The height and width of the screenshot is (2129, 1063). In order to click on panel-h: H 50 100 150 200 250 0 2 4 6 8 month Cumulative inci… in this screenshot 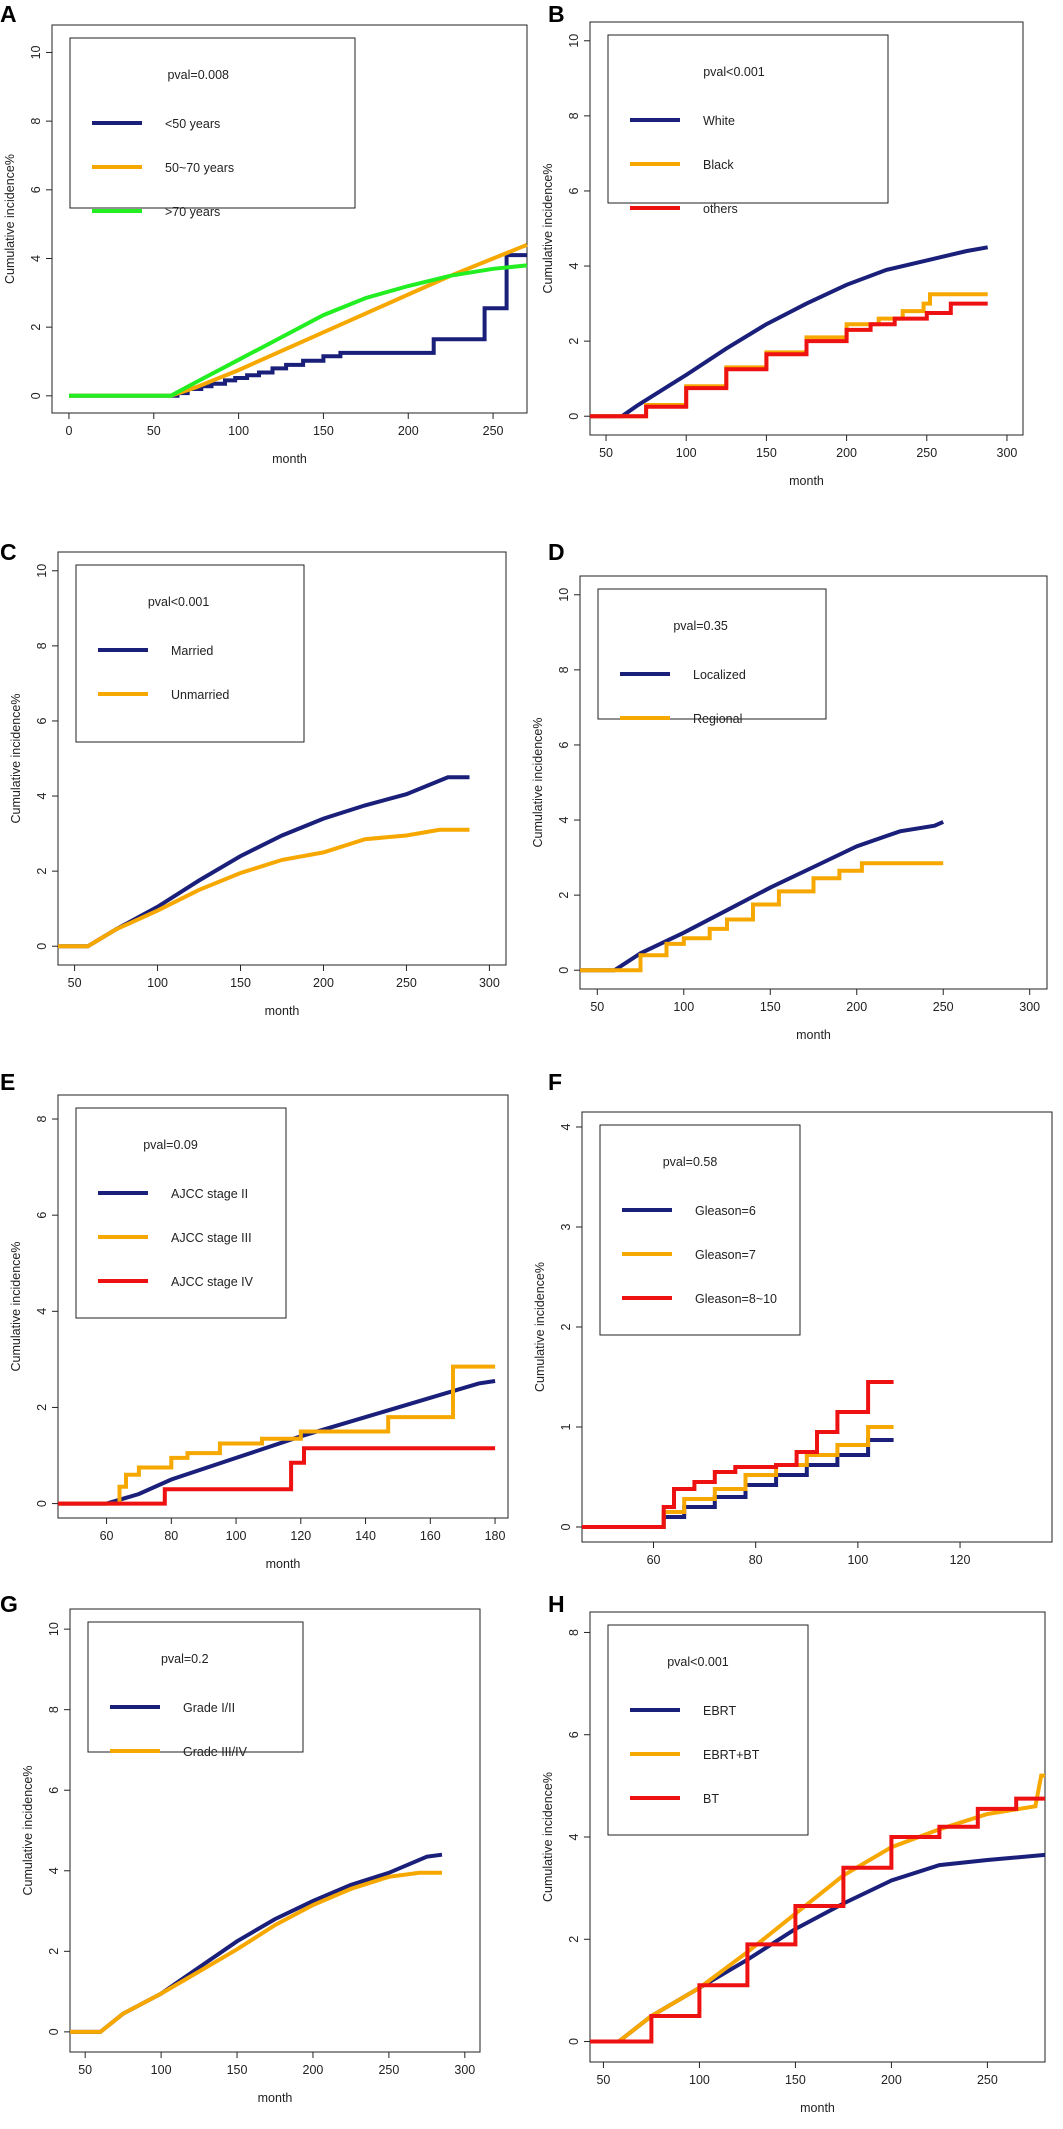, I will do `click(793, 1853)`.